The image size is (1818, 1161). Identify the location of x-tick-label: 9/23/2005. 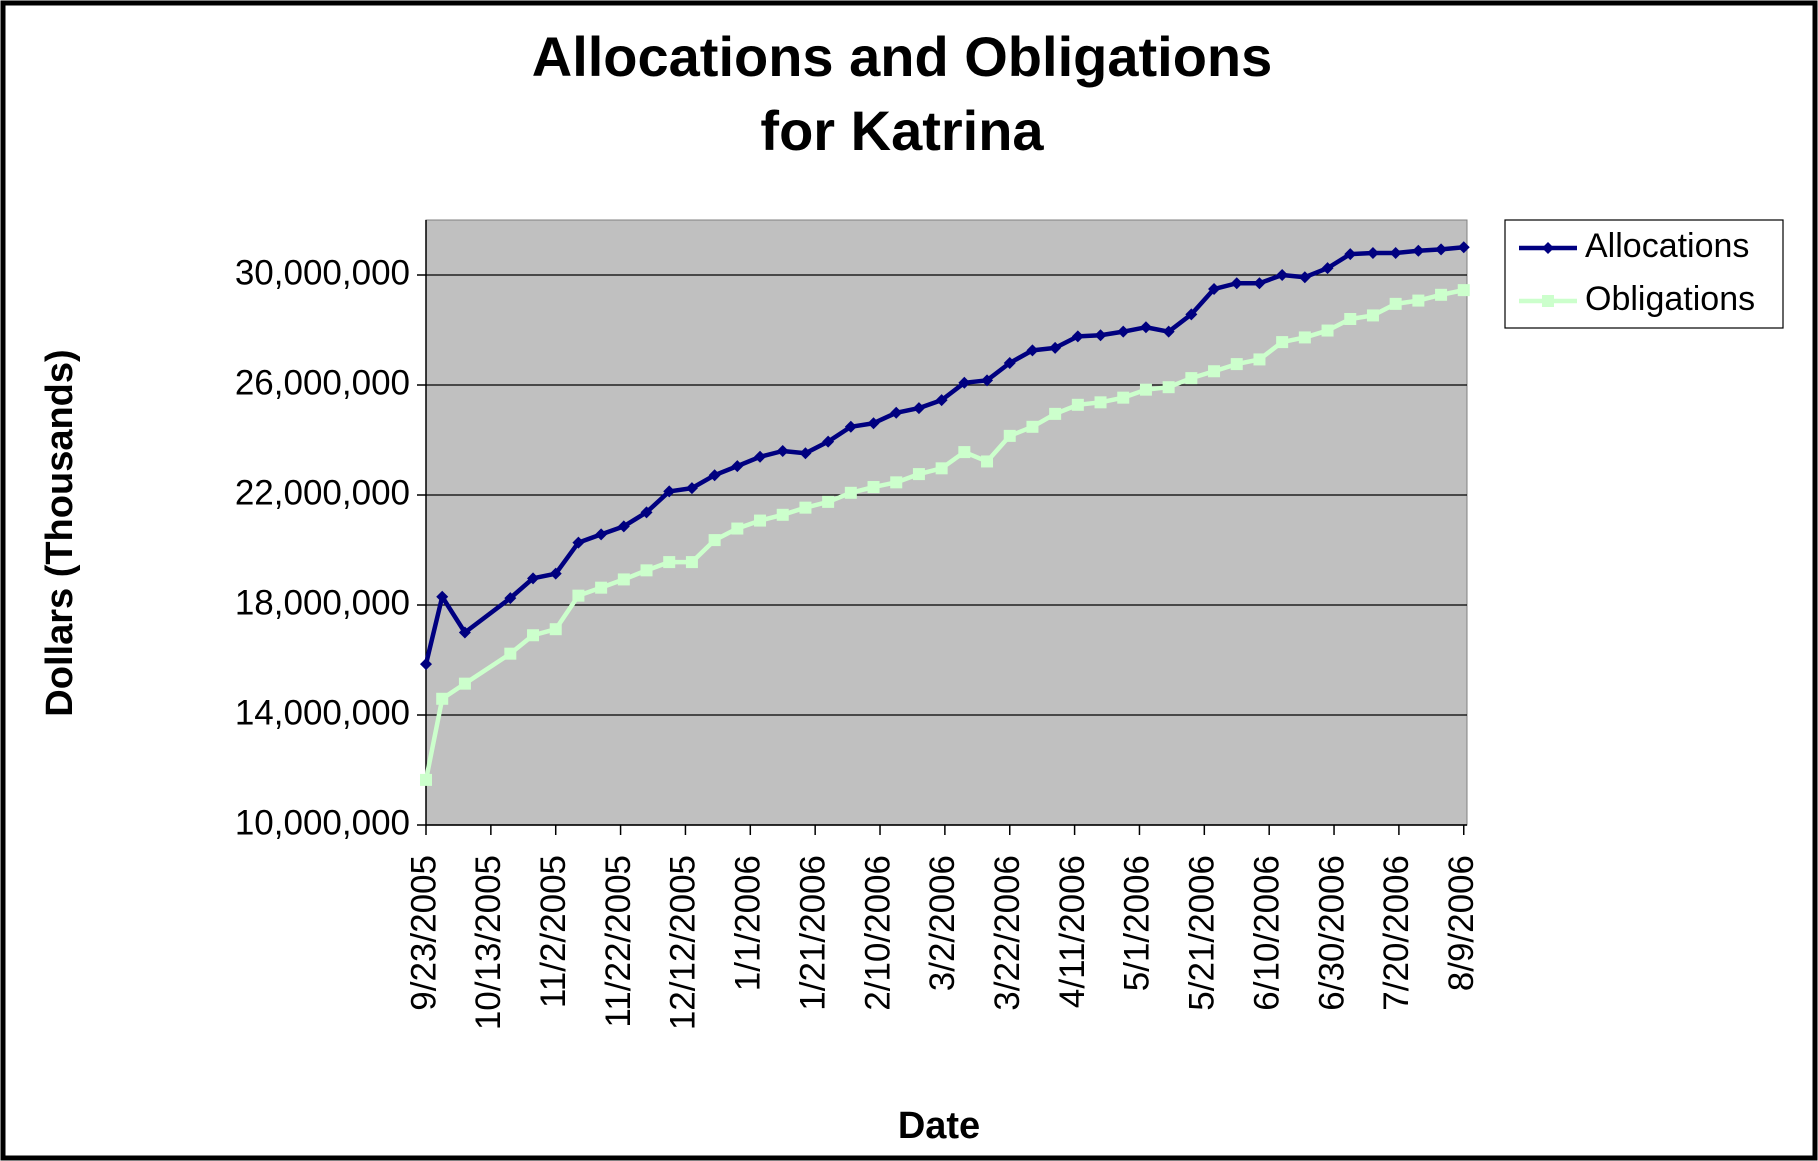
(423, 933).